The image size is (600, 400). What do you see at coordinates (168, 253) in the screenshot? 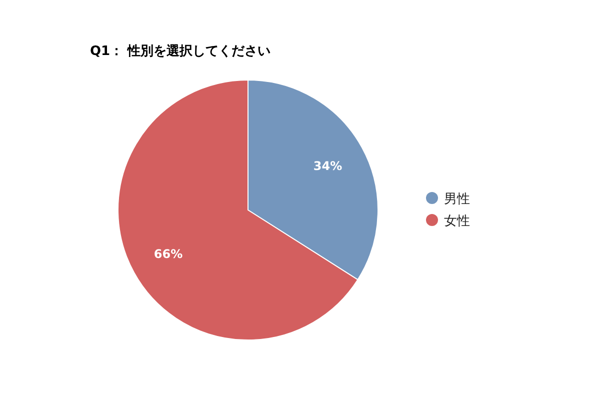
I see `data-label: 66%` at bounding box center [168, 253].